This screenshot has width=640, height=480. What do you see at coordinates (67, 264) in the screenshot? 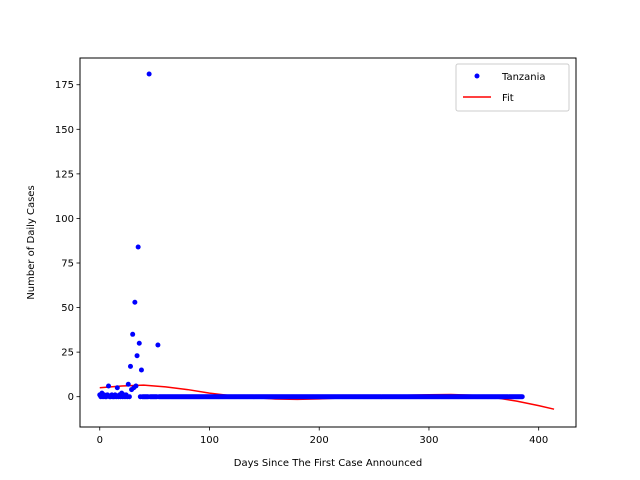
I see `y-tick-label: 75` at bounding box center [67, 264].